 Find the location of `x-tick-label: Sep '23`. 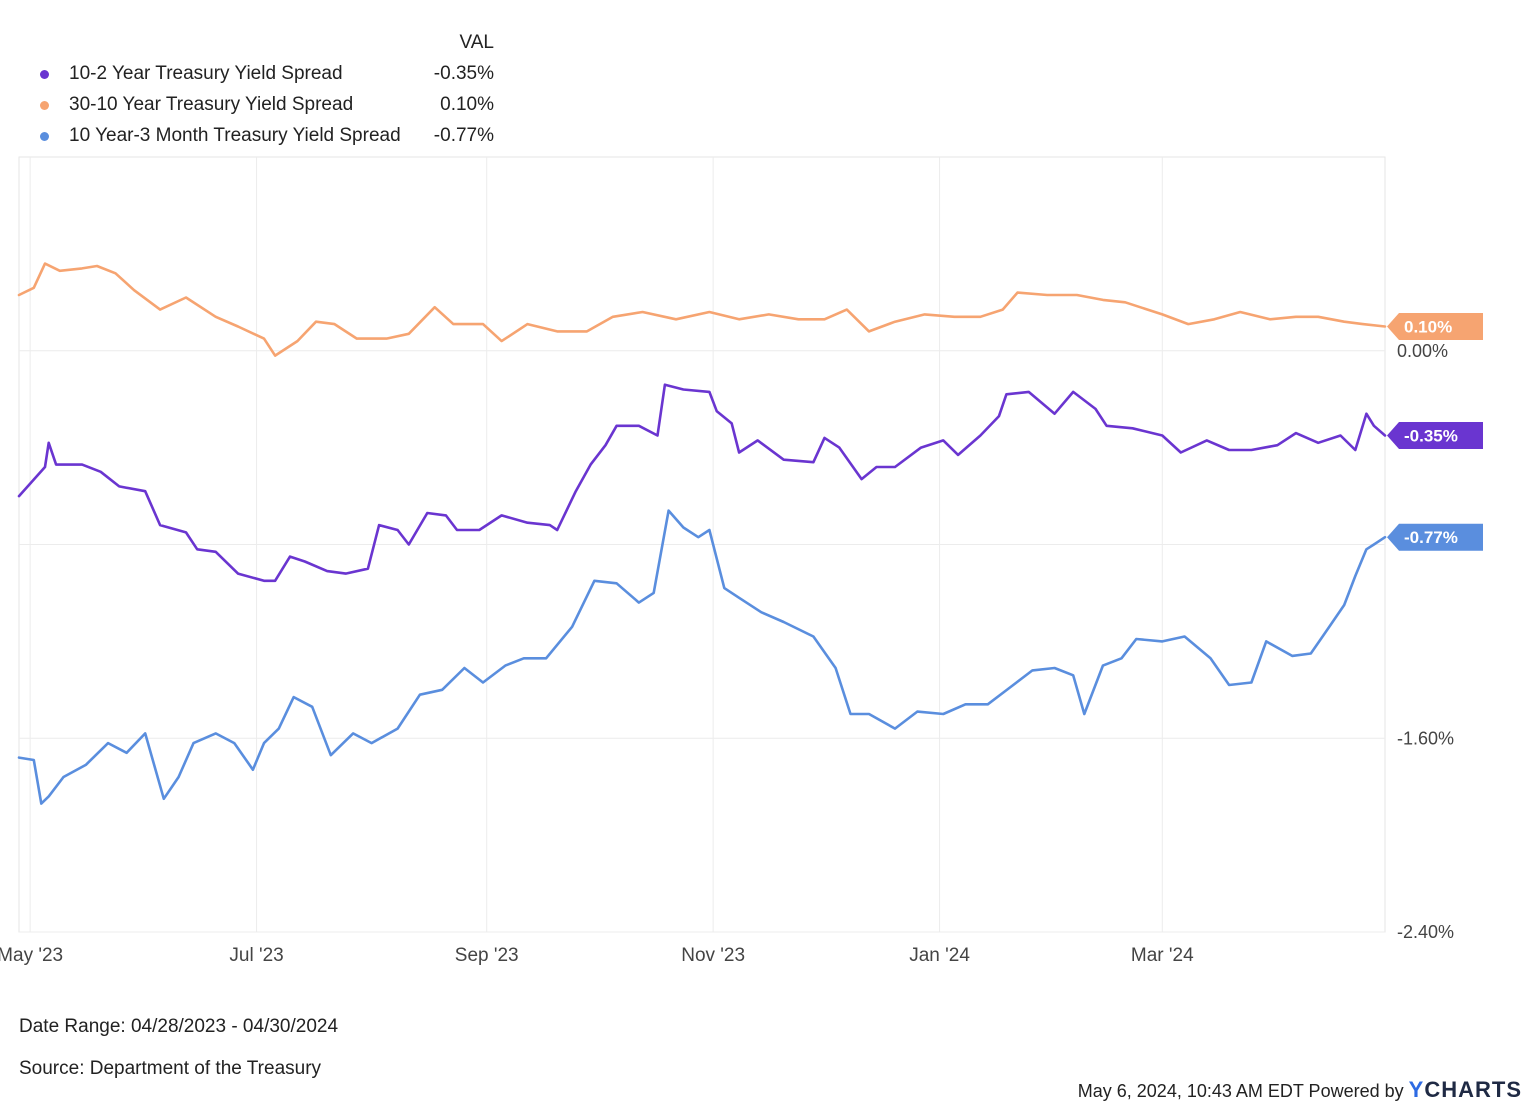

x-tick-label: Sep '23 is located at coordinates (487, 955).